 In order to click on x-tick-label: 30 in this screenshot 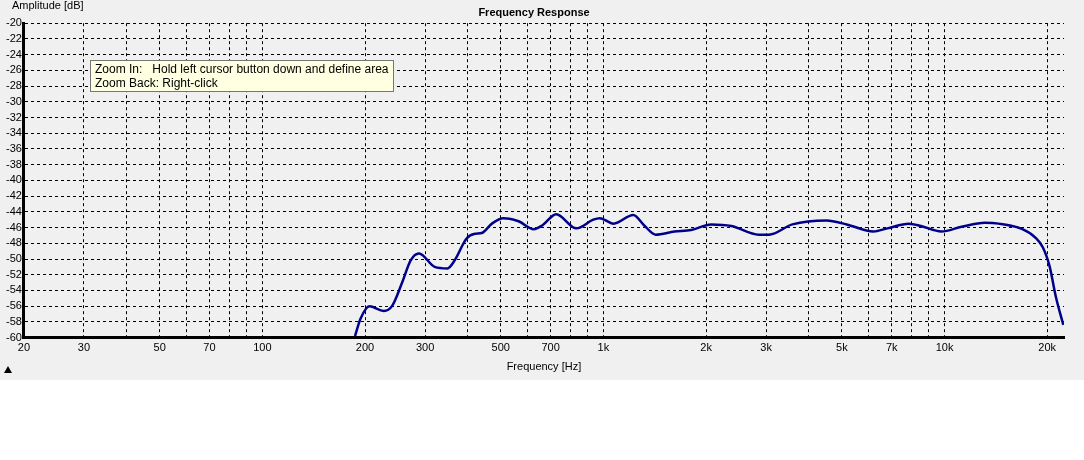, I will do `click(84, 347)`.